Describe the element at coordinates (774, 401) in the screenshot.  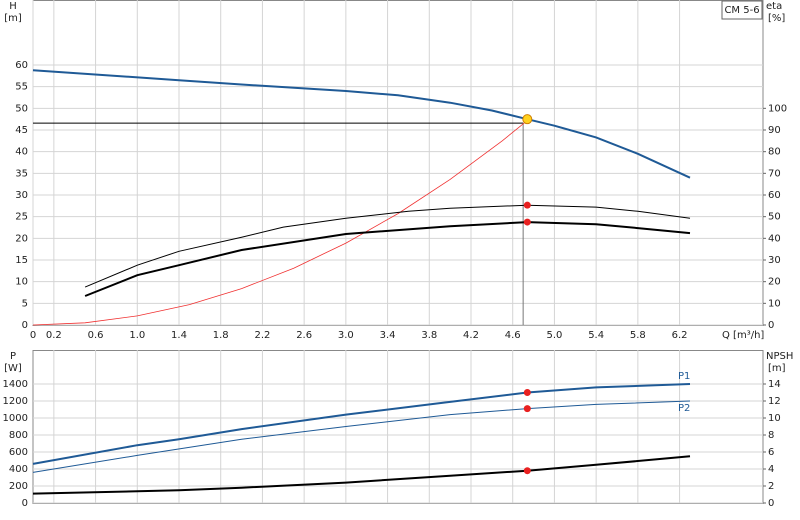
I see `y2-tick-label: 12` at that location.